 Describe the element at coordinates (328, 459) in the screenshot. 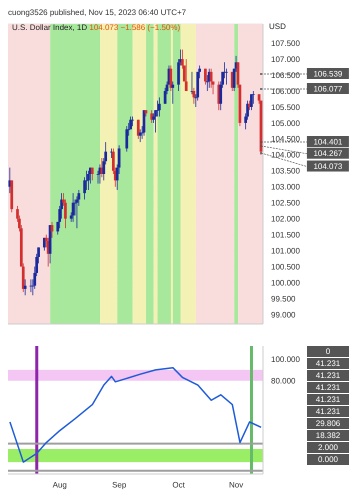

I see `price-tag: 0.000` at that location.